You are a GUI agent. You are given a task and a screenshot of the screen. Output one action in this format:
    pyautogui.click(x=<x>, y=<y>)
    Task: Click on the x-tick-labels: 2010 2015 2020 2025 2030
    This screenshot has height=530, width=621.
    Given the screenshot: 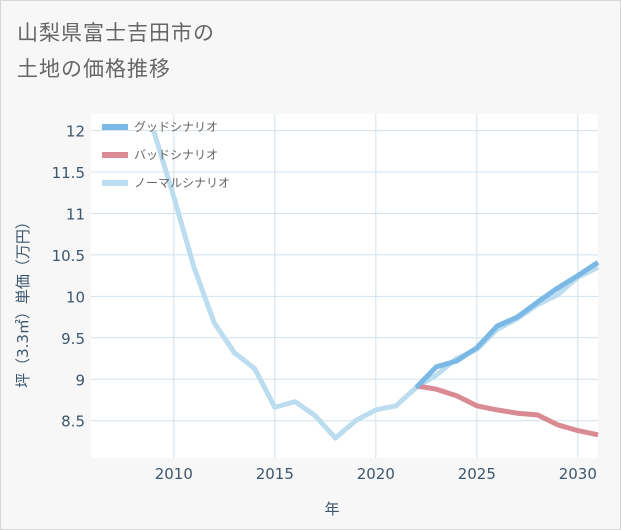 What is the action you would take?
    pyautogui.click(x=376, y=474)
    